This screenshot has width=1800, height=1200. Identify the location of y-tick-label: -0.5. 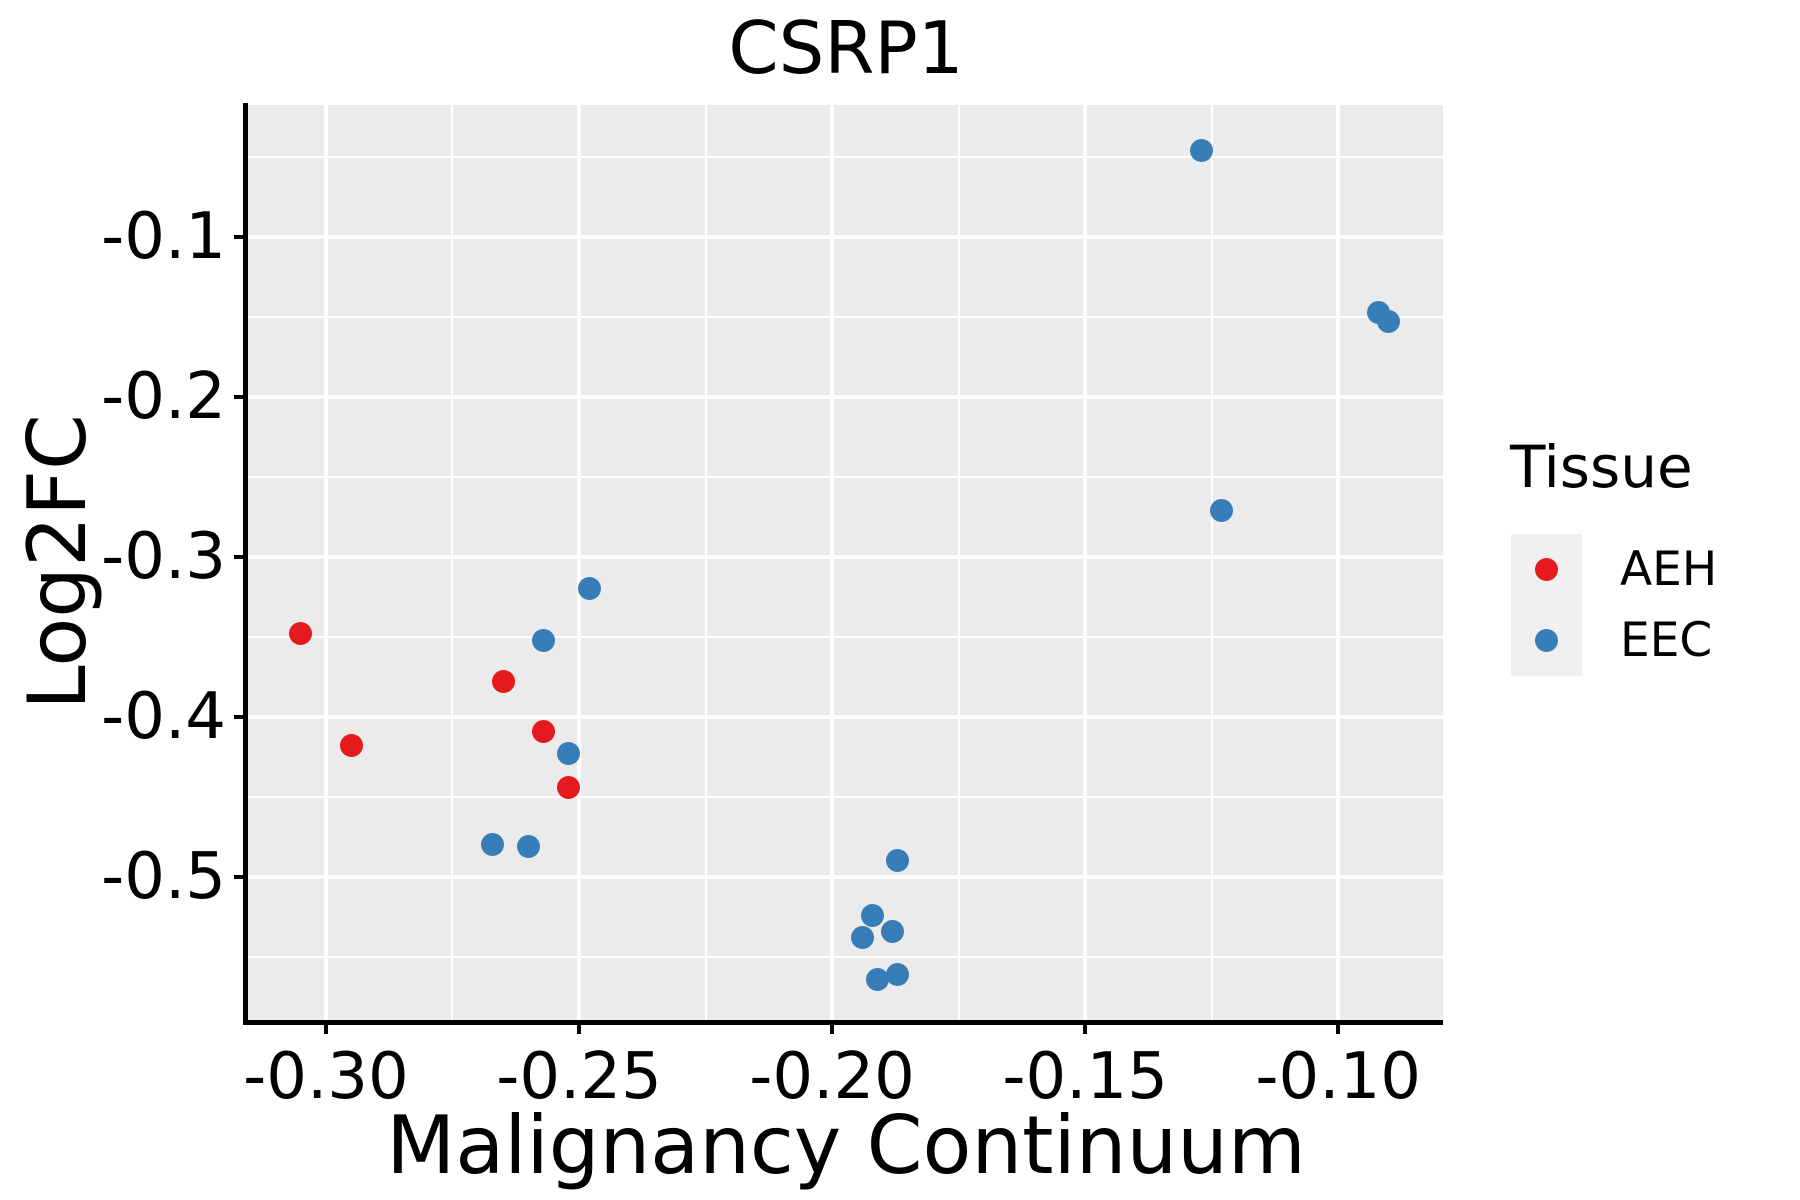
(163, 876).